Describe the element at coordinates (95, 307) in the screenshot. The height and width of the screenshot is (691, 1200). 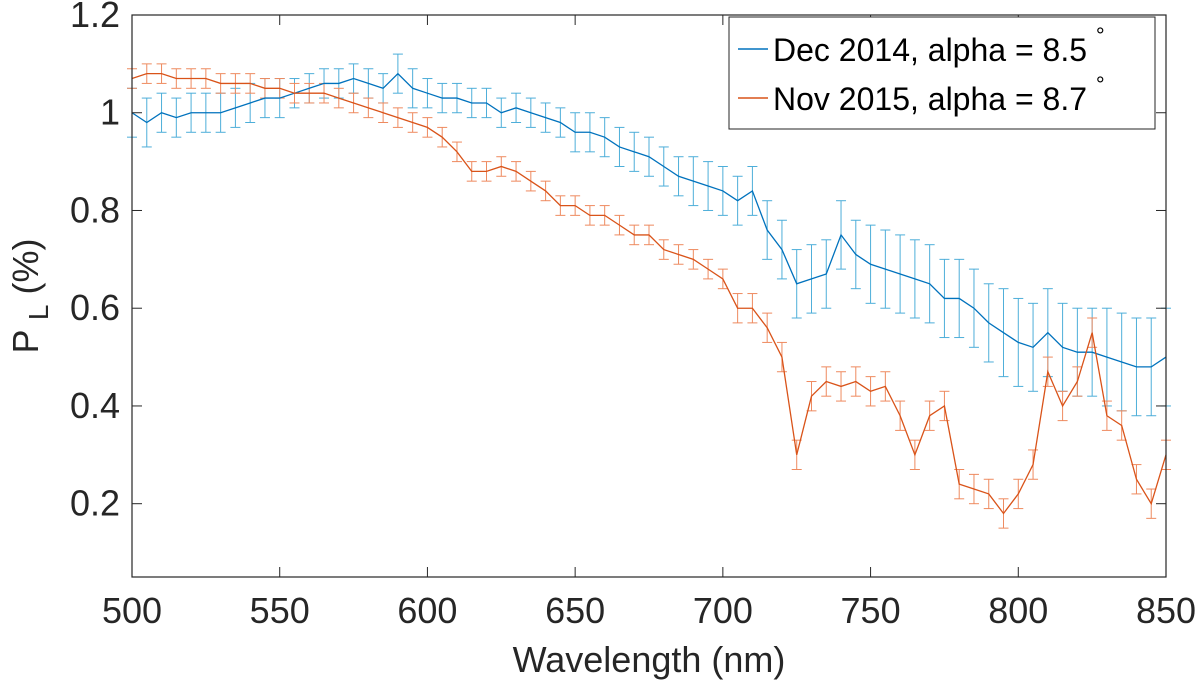
I see `y-tick-label: 0.6` at that location.